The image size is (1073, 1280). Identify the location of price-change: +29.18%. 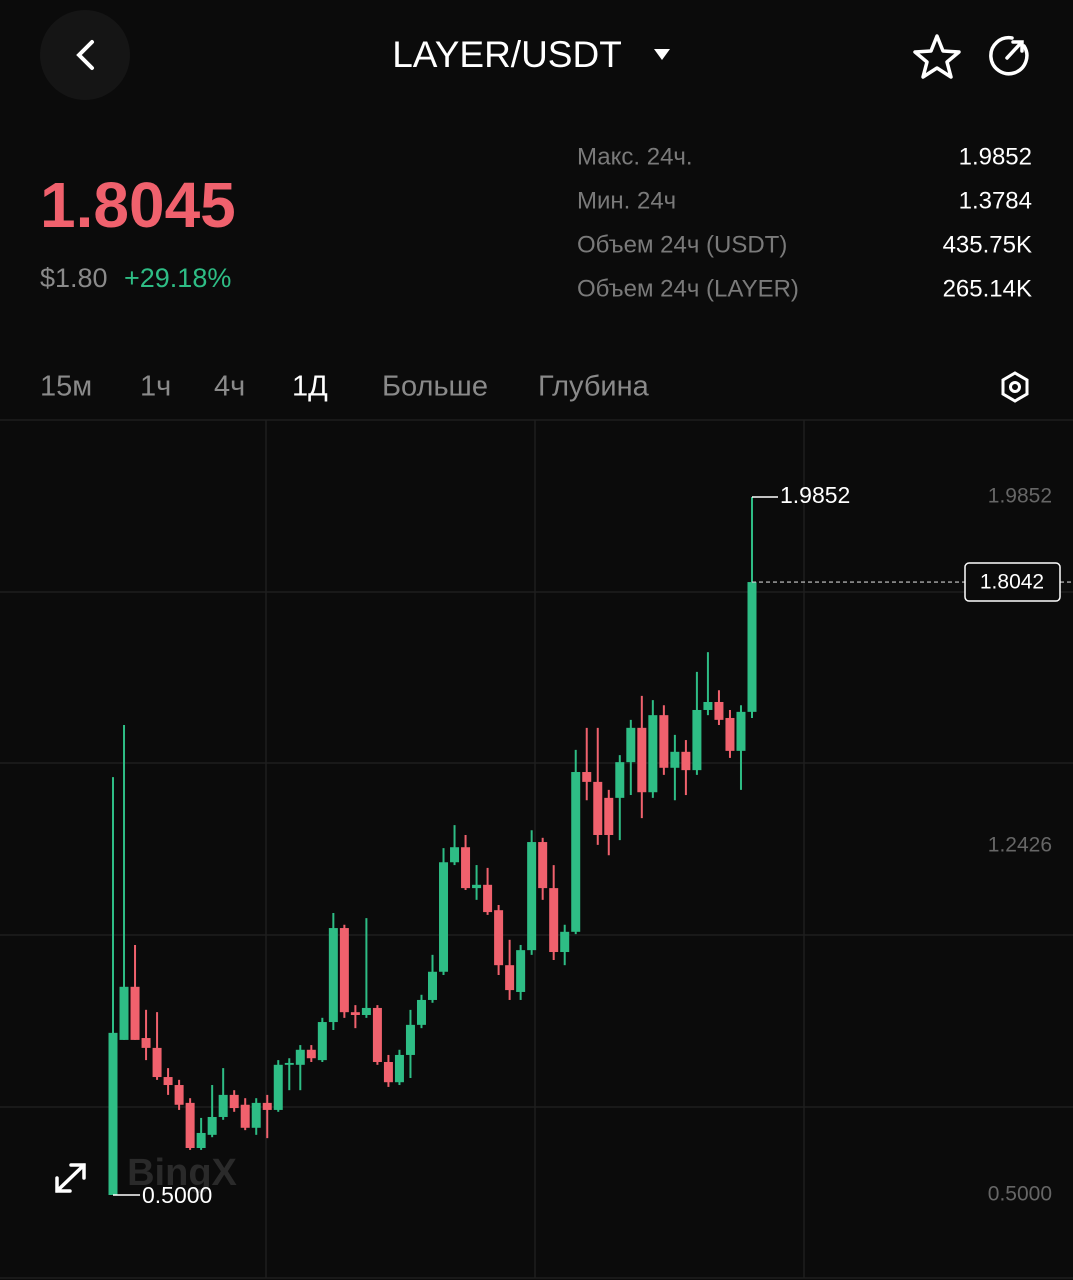
(177, 278).